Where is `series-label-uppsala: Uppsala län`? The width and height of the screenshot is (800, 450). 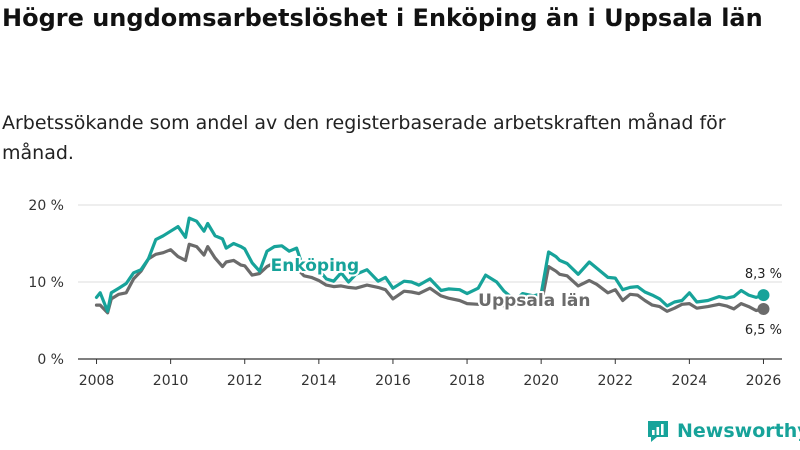 series-label-uppsala: Uppsala län is located at coordinates (534, 301).